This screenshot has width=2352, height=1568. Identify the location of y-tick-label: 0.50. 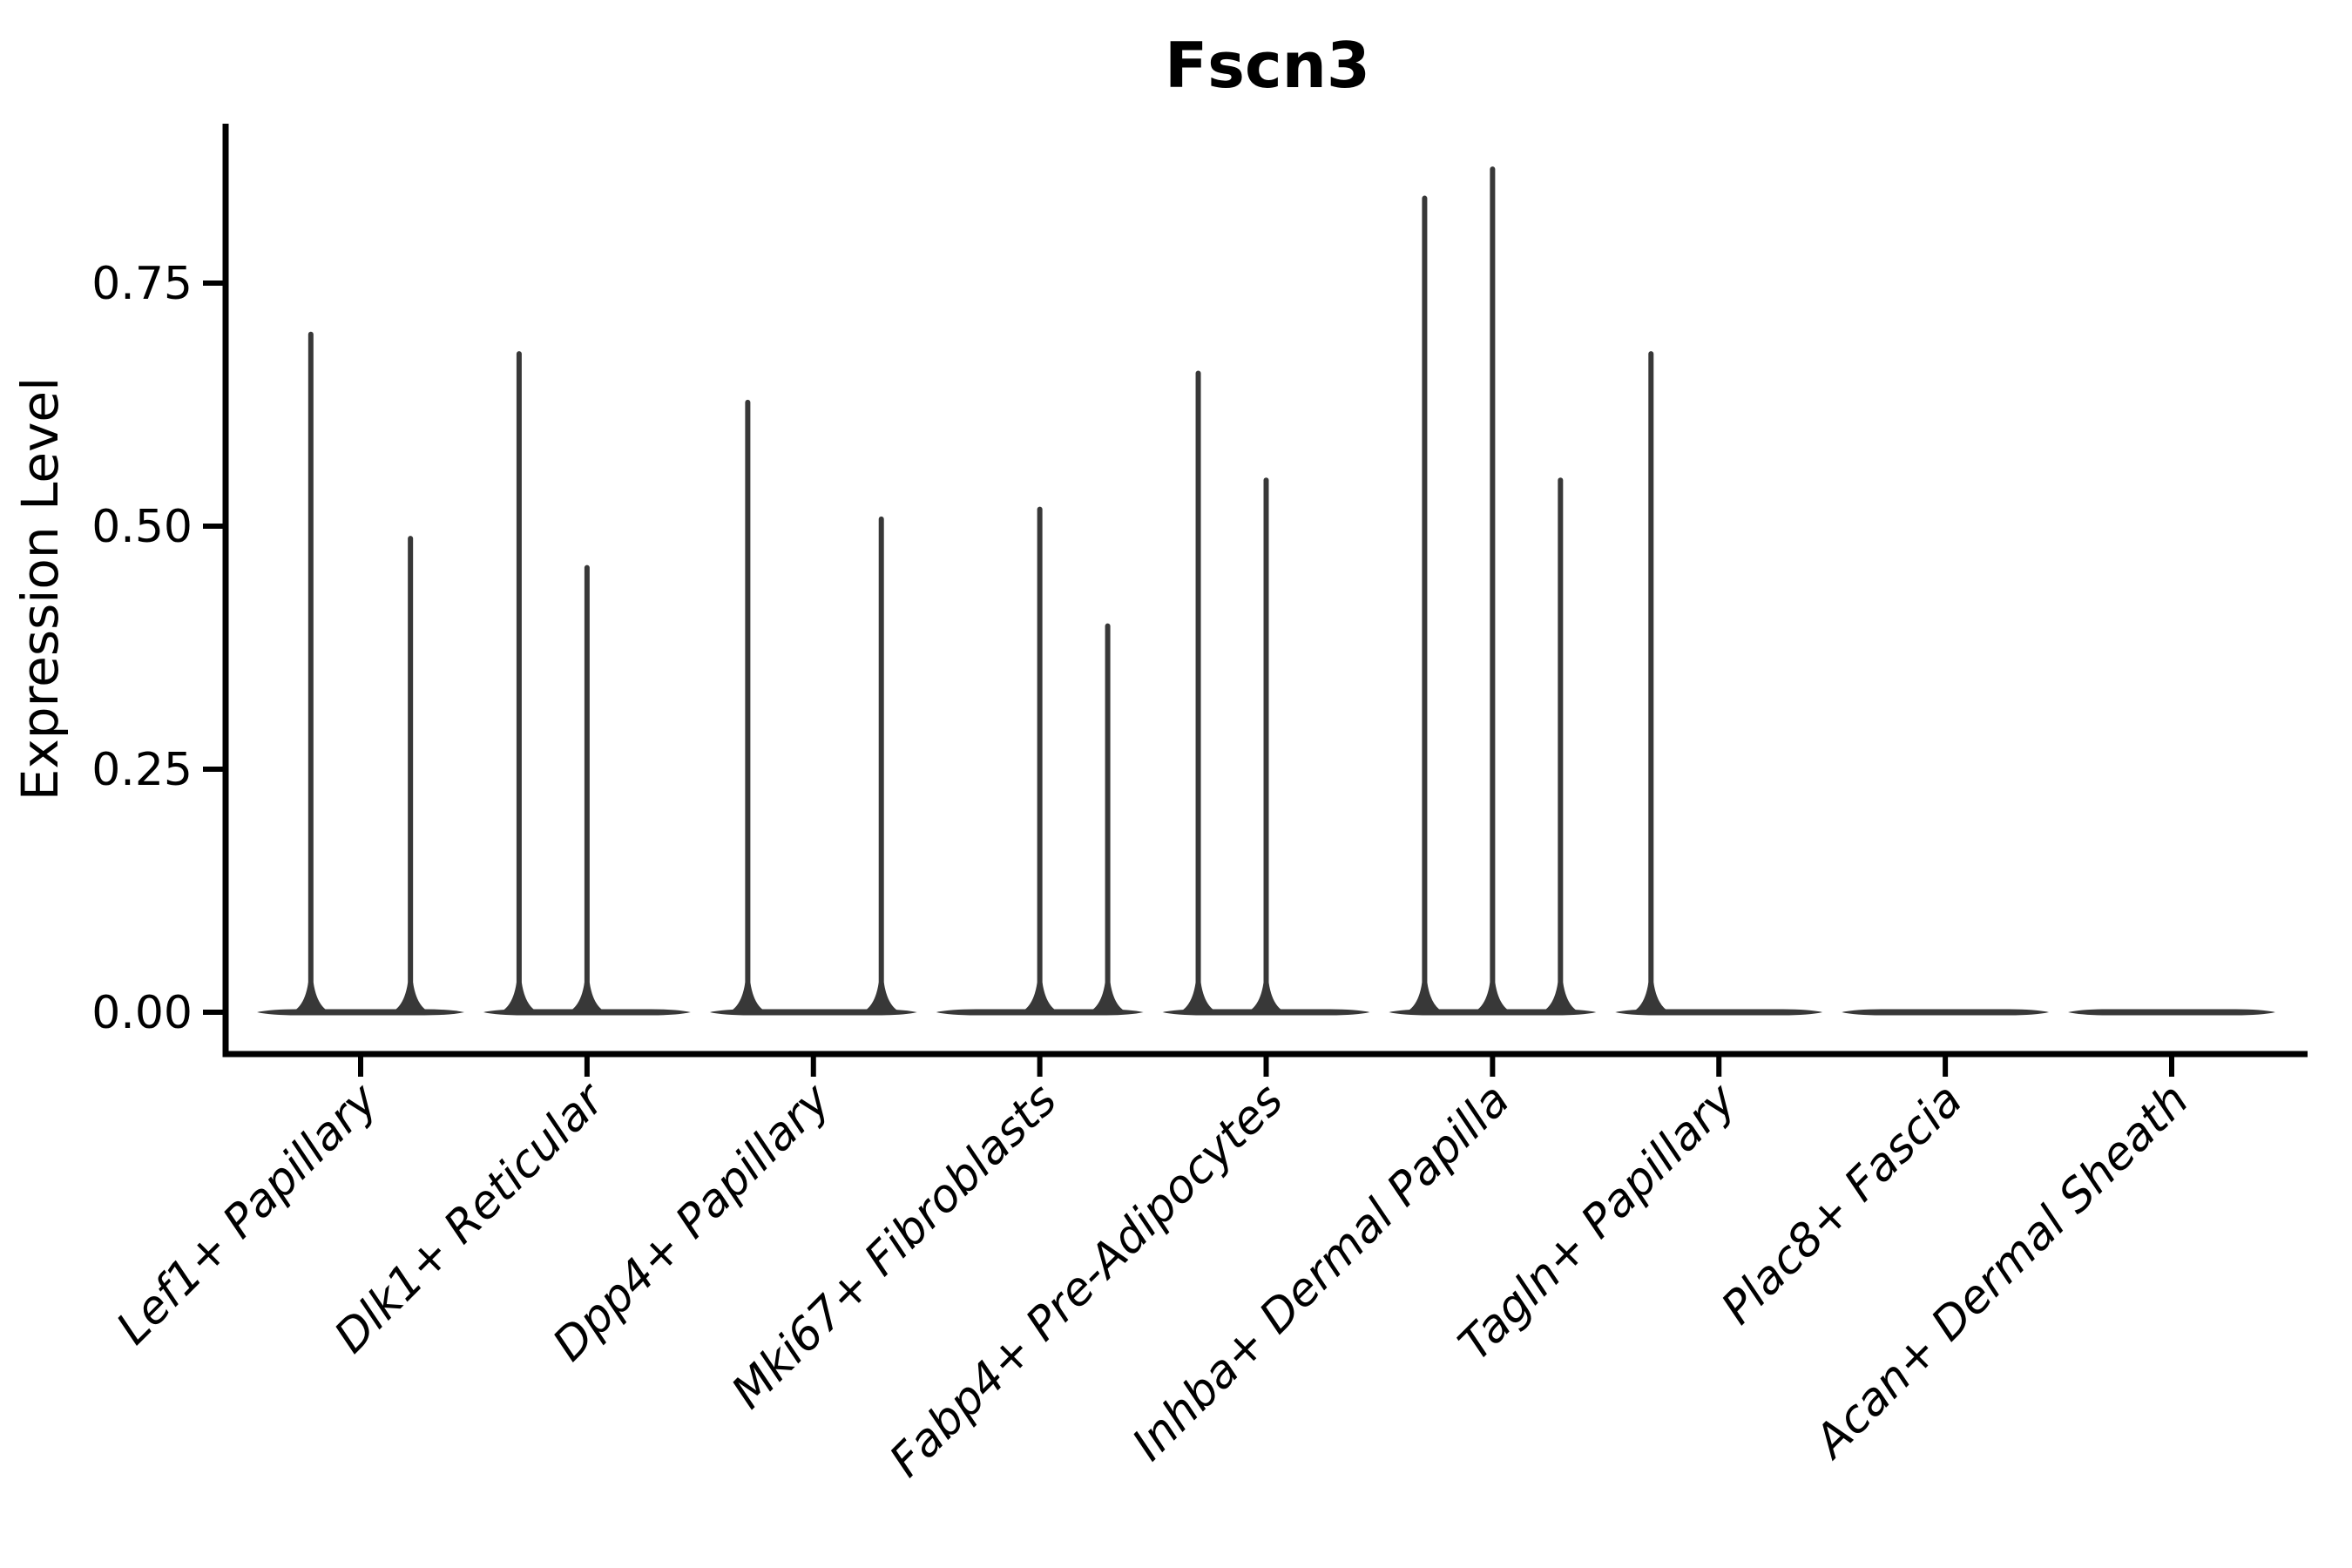
(142, 527).